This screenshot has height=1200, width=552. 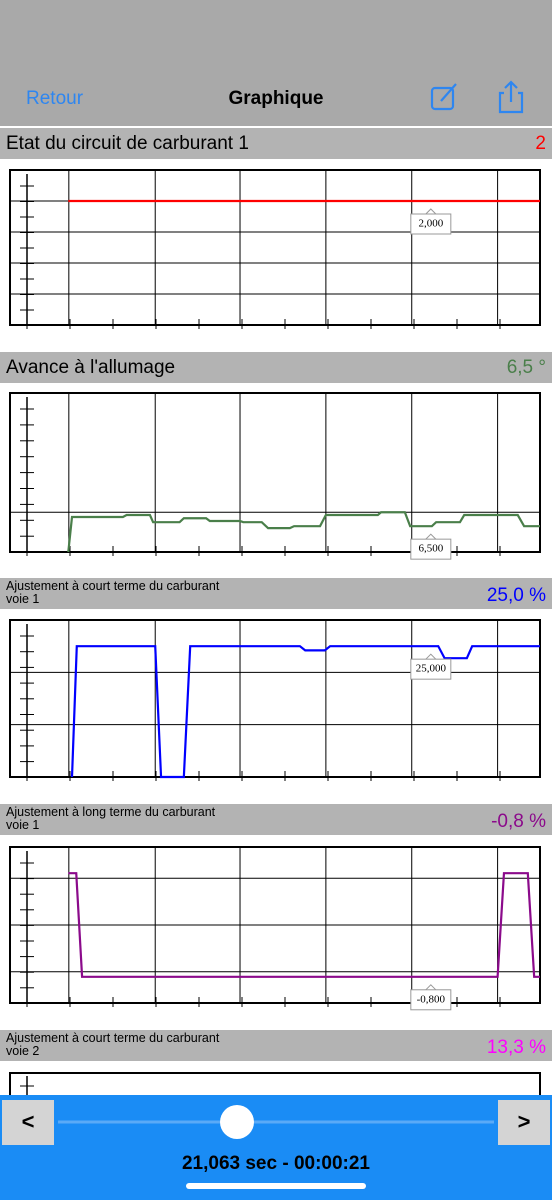 I want to click on section-title: Etat du circuit de carburant 1, so click(x=127, y=143).